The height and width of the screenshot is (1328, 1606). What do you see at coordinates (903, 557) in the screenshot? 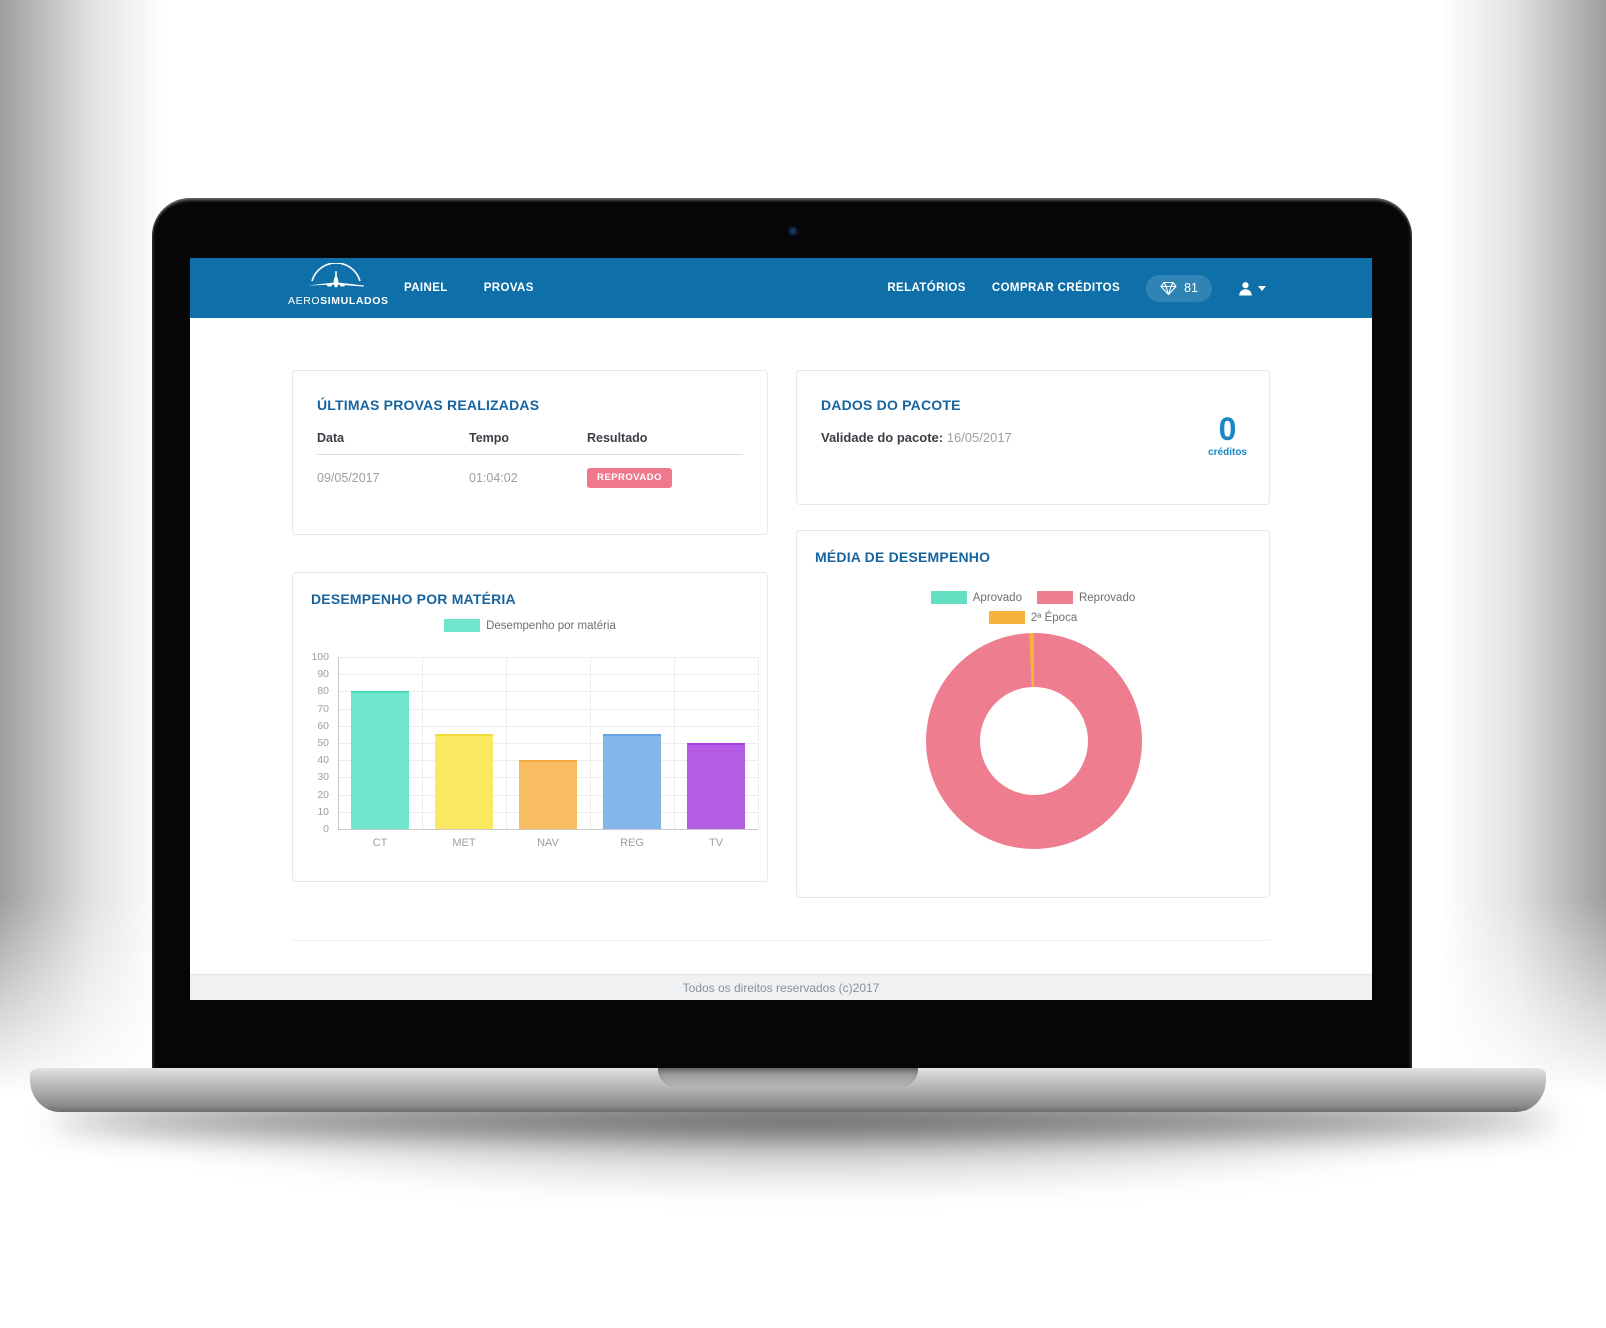
I see `card-title: MÉDIA DE DESEMPENHO` at bounding box center [903, 557].